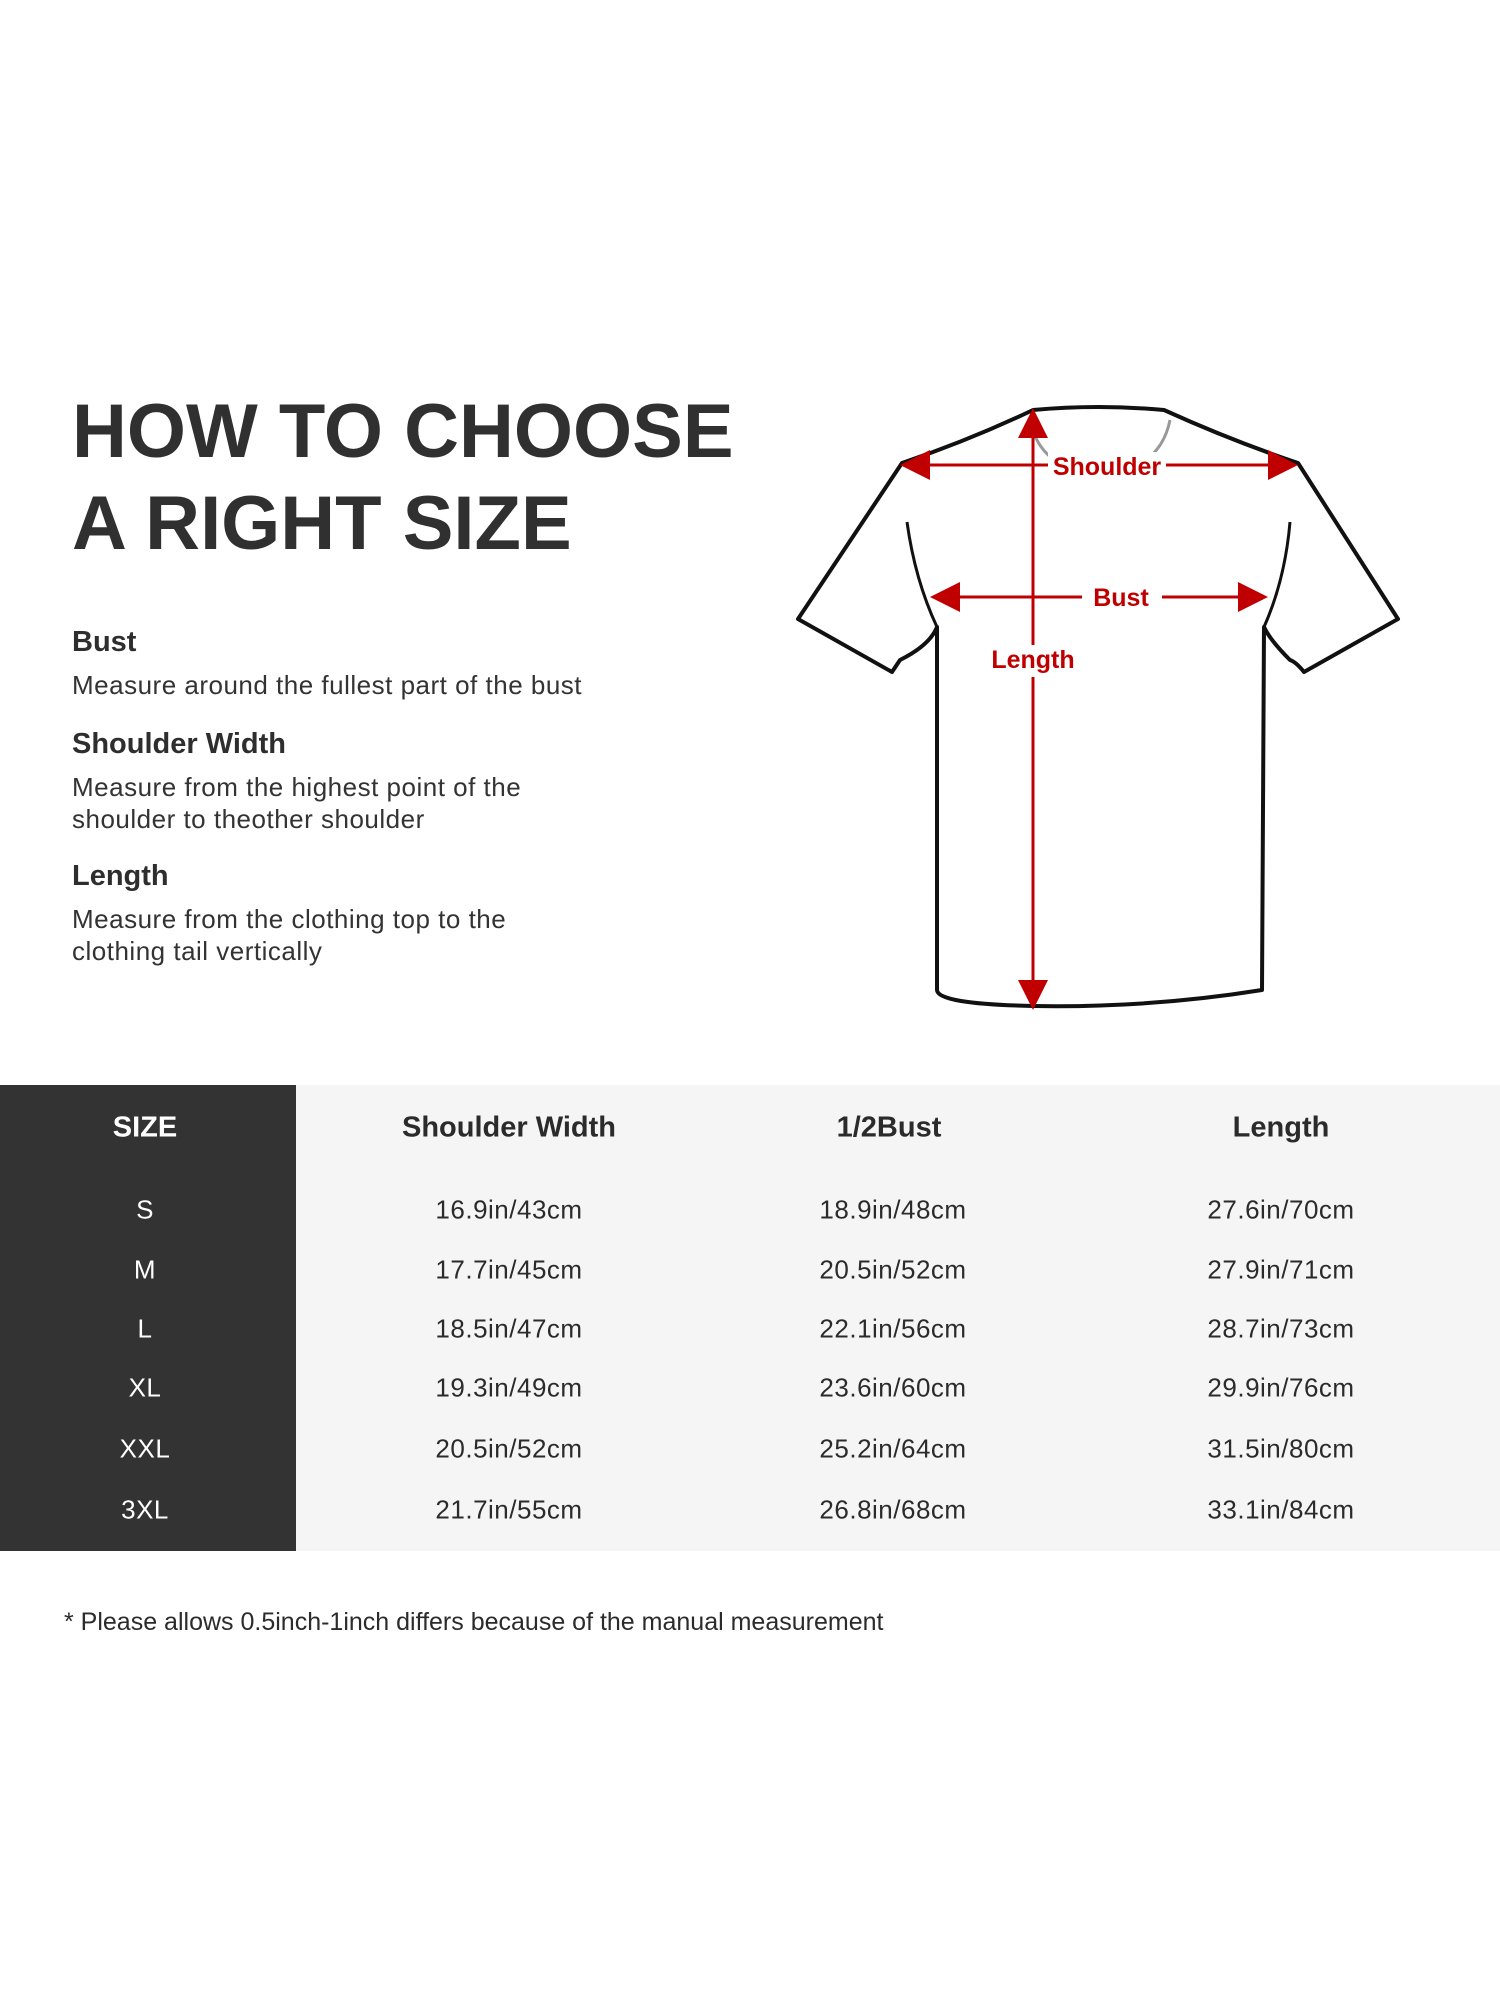  Describe the element at coordinates (145, 1209) in the screenshot. I see `cell-size: S` at that location.